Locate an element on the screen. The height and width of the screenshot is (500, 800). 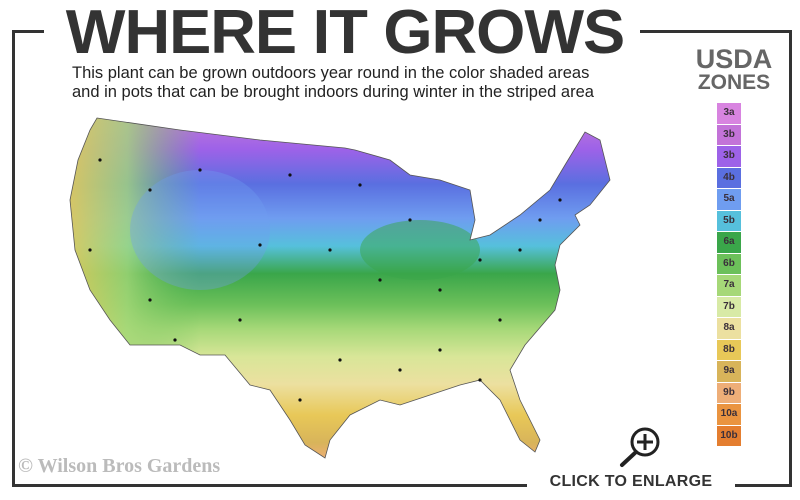
legend-zone-10a: 10a is located at coordinates (729, 414).